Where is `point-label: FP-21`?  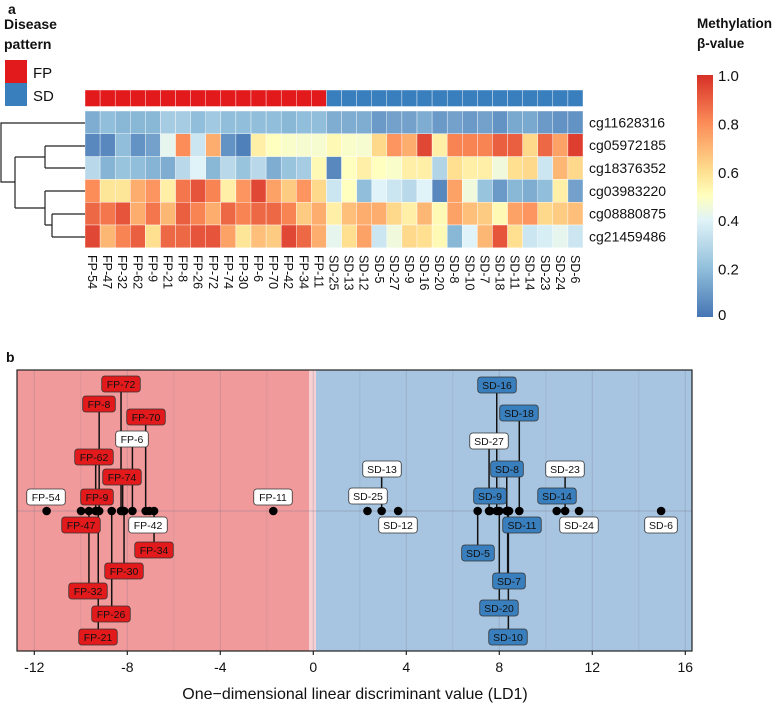 point-label: FP-21 is located at coordinates (98, 638).